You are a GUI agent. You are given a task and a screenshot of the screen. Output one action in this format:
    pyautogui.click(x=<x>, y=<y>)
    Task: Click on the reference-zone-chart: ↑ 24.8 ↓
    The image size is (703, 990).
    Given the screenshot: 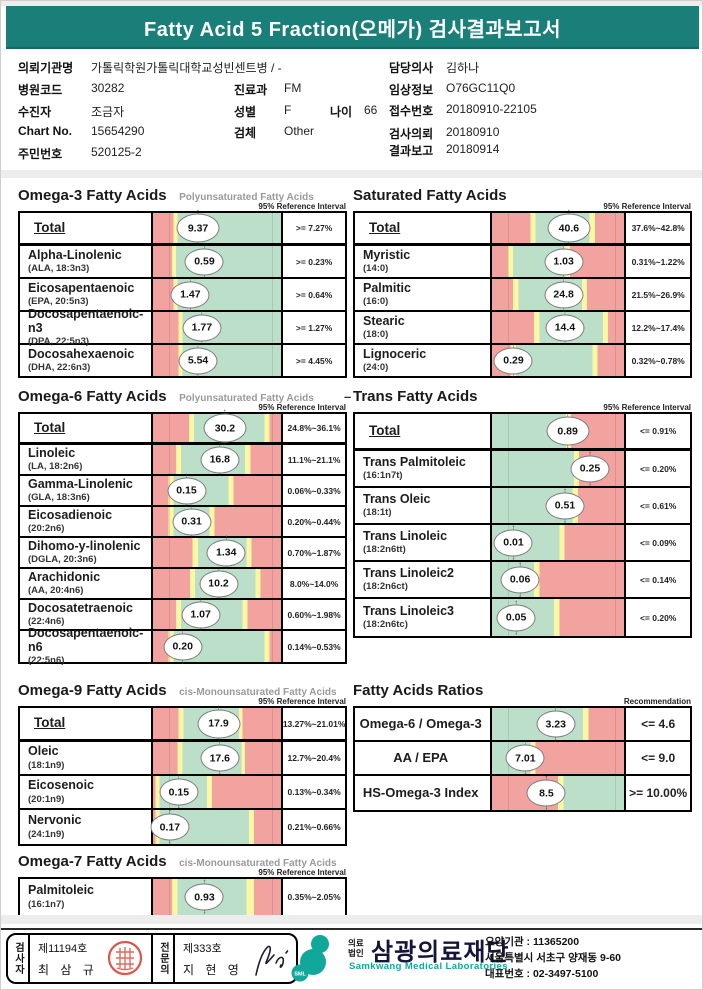 What is the action you would take?
    pyautogui.click(x=559, y=294)
    